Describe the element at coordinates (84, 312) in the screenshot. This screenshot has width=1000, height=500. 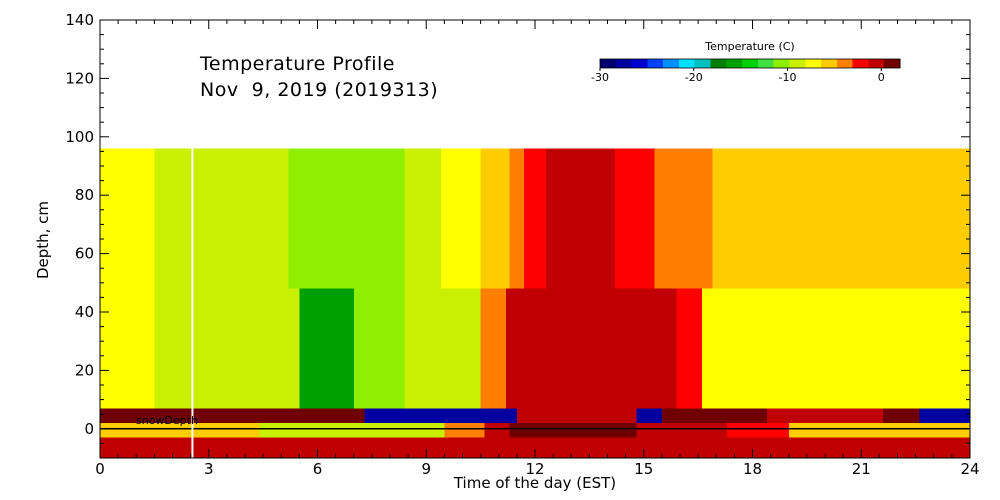
I see `y-tick-label: 40` at that location.